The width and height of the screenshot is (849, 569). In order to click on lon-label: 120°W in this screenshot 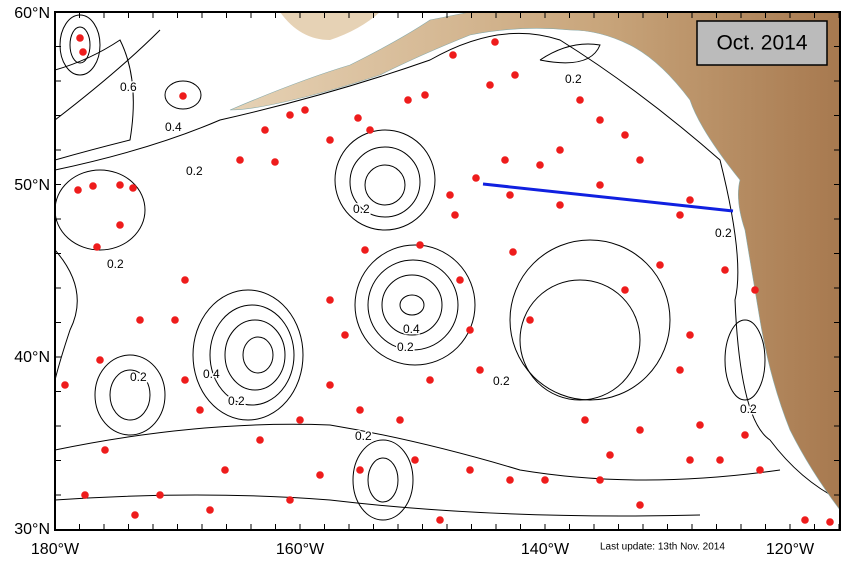, I will do `click(790, 549)`.